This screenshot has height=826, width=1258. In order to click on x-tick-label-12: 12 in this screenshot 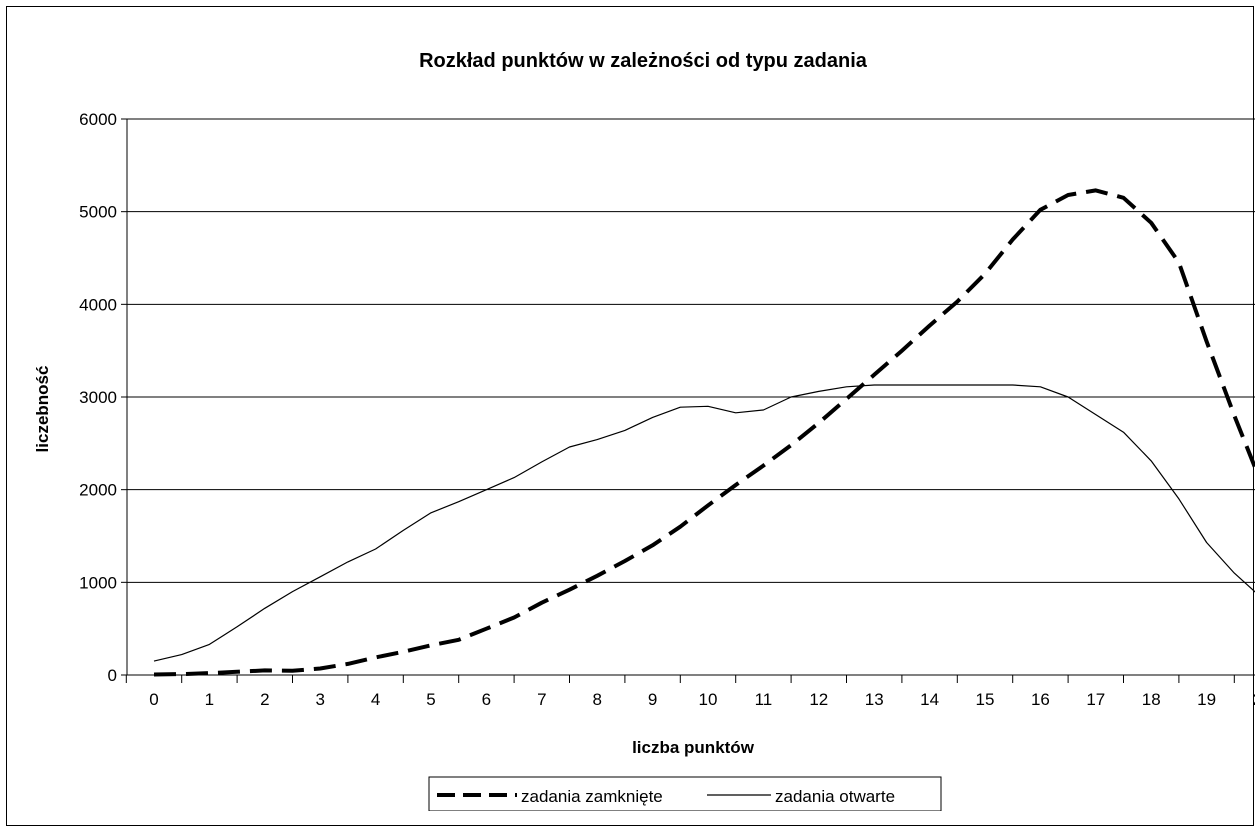, I will do `click(818, 699)`.